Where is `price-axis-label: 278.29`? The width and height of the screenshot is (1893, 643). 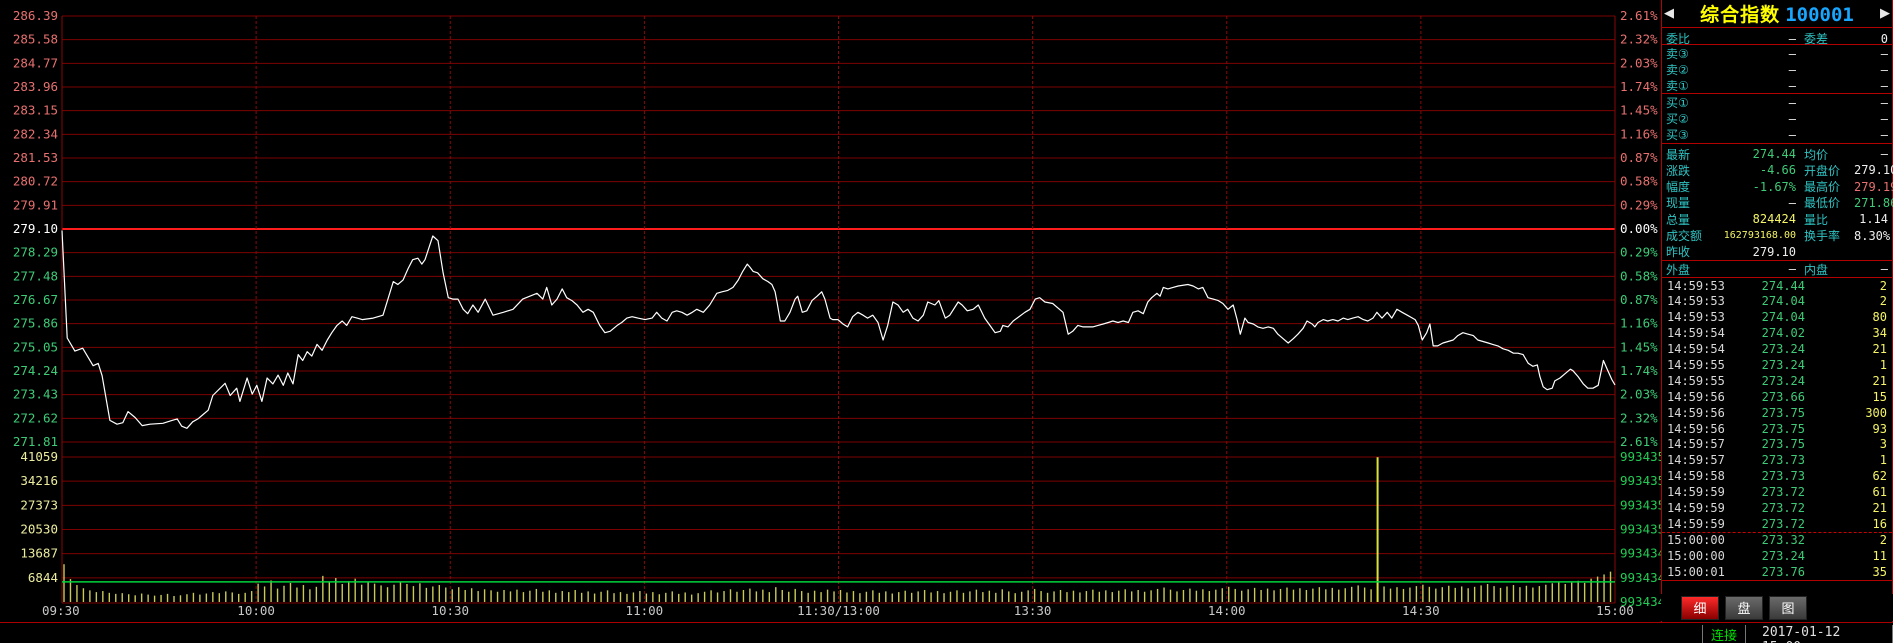
price-axis-label: 278.29 is located at coordinates (35, 252).